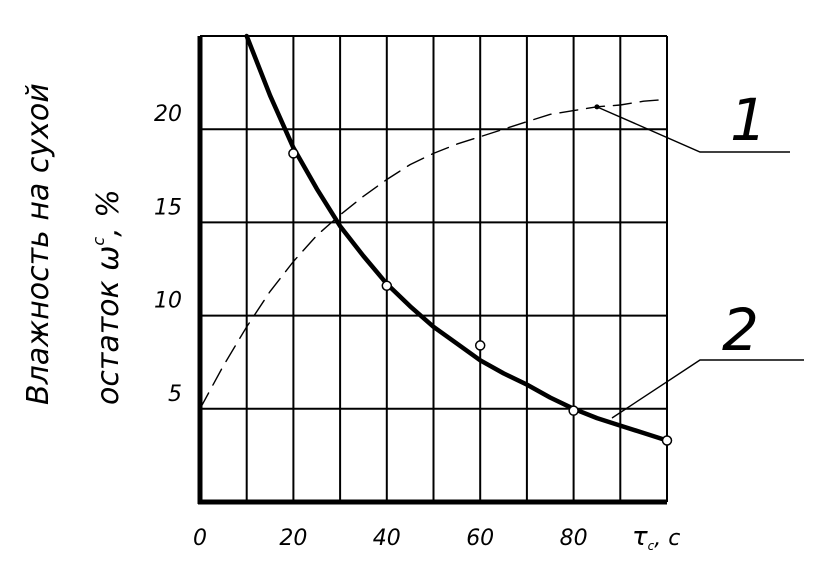  I want to click on y-axis-label-line2: остаток ωc, %, so click(107, 297).